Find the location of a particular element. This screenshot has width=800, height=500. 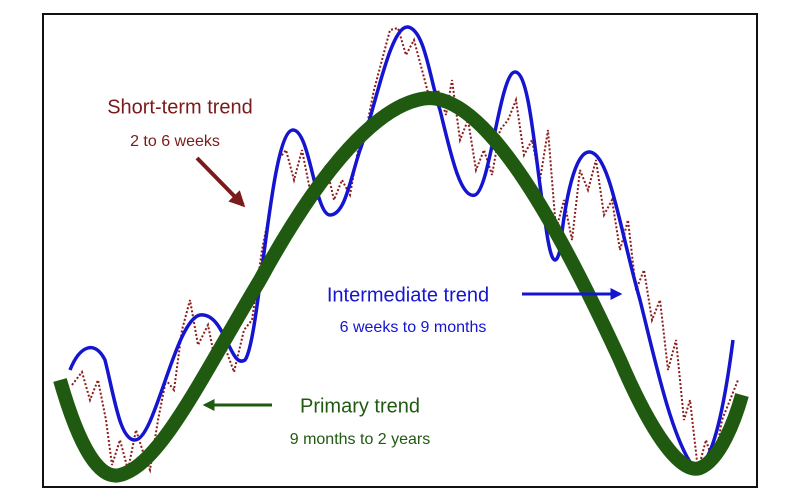

label-period: 2 to 6 weeks is located at coordinates (175, 141).